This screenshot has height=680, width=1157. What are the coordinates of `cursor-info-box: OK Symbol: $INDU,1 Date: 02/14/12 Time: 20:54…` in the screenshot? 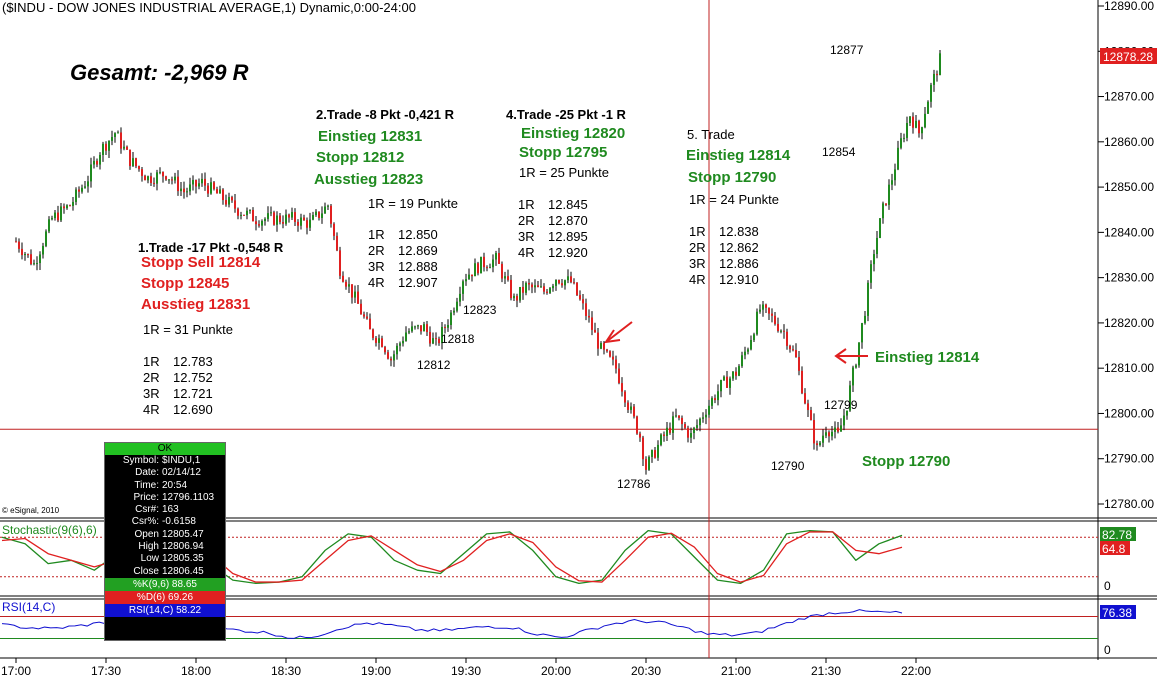 It's located at (165, 541).